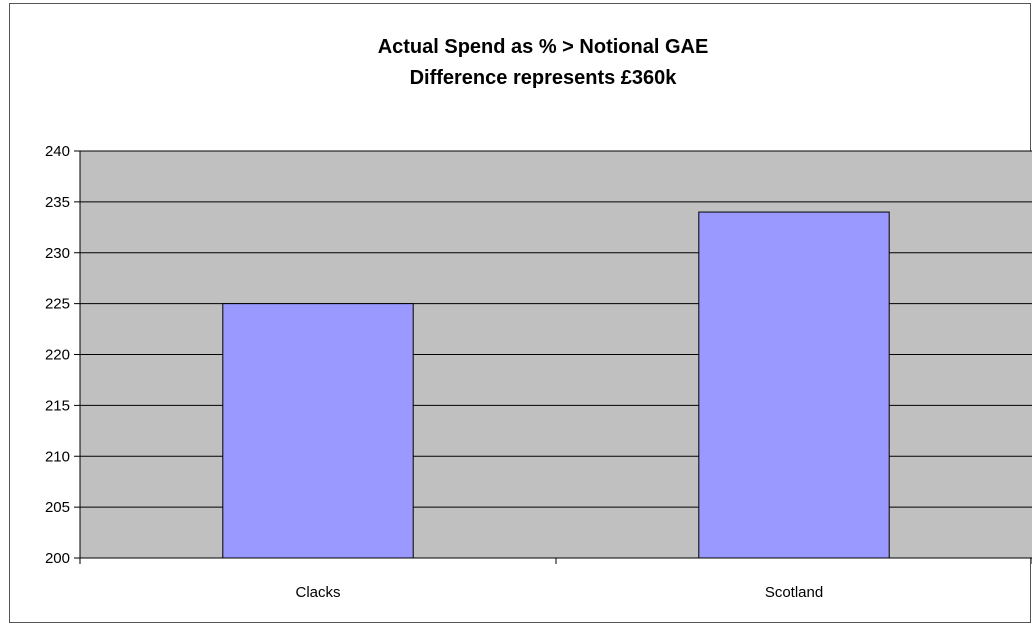 This screenshot has width=1035, height=628. I want to click on y-tick-label: 205, so click(57, 507).